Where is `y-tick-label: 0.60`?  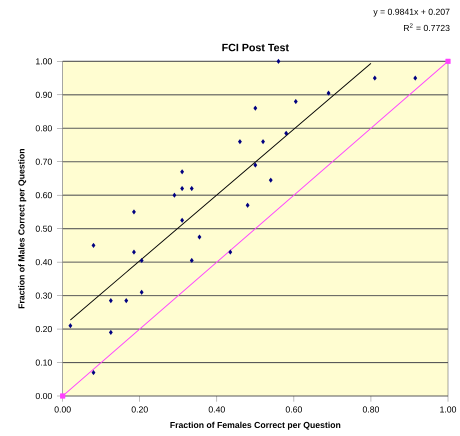
y-tick-label: 0.60 is located at coordinates (44, 195).